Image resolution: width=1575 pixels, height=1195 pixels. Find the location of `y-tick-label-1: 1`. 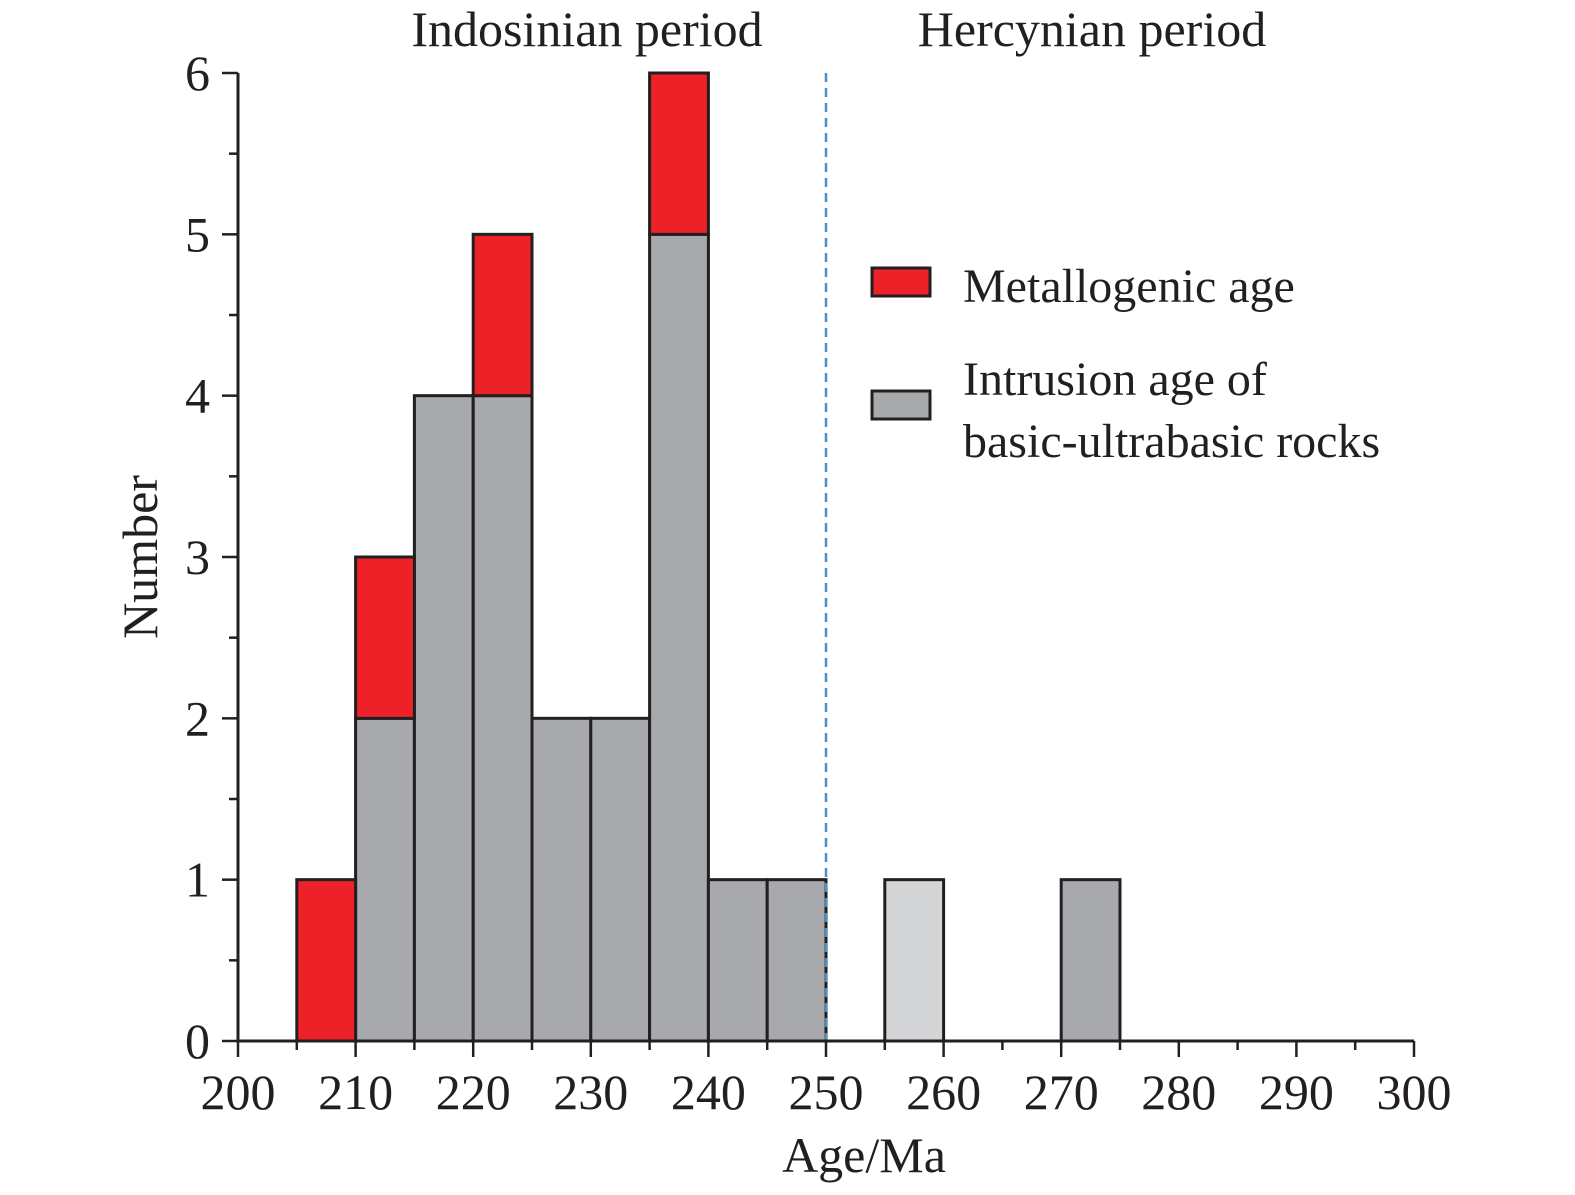

y-tick-label-1: 1 is located at coordinates (197, 880).